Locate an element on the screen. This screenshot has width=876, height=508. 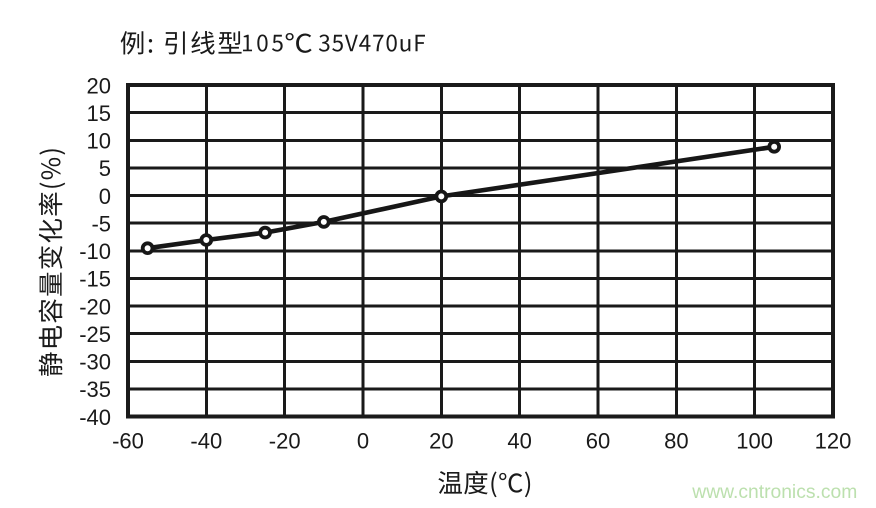
svg-text: -15 is located at coordinates (95, 279).